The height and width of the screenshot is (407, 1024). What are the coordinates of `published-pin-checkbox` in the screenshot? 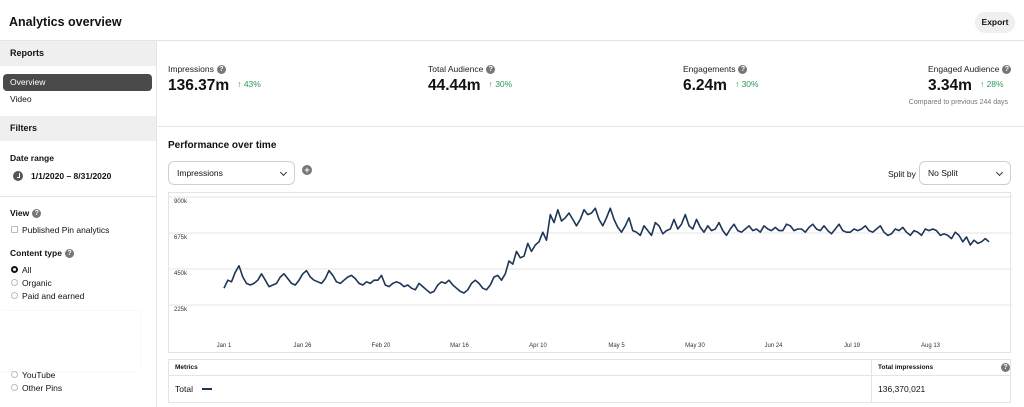 It's located at (14, 229).